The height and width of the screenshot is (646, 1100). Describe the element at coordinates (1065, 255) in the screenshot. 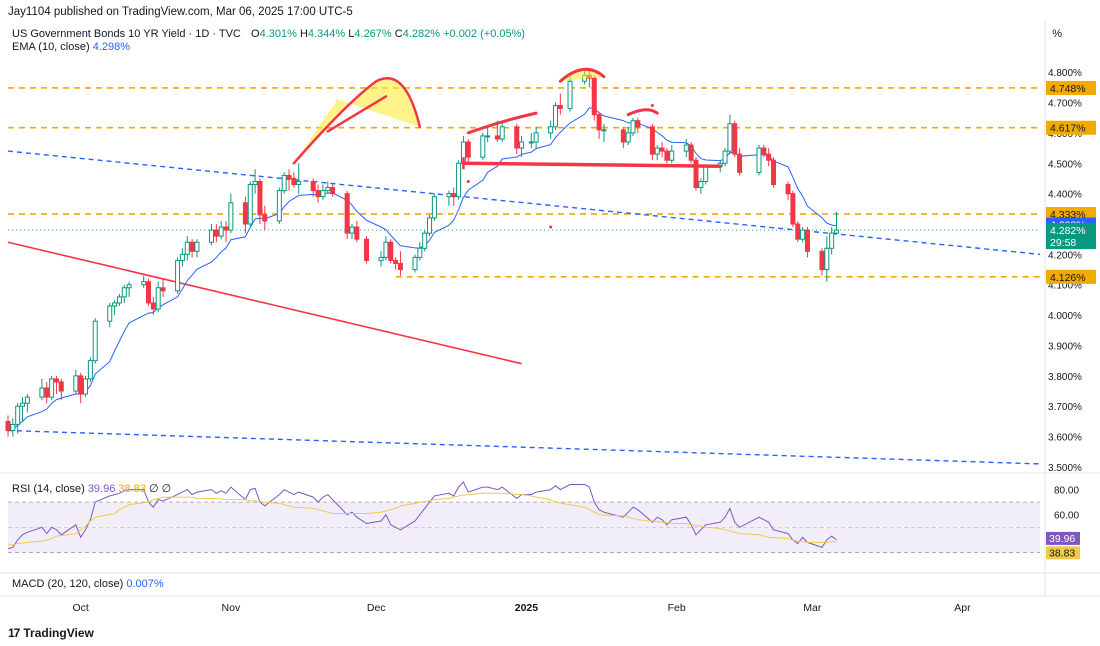

I see `y-tick-label: 4.200%` at that location.